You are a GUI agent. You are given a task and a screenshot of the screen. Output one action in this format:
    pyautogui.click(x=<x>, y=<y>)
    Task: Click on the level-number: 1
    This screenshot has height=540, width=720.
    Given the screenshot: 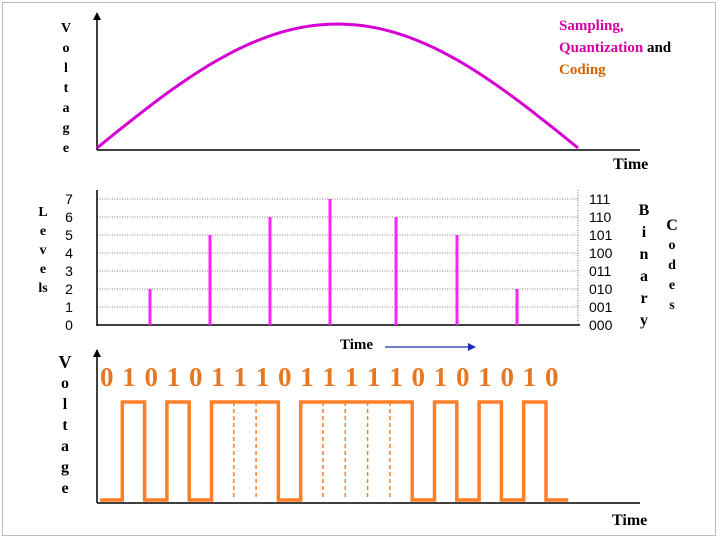 What is the action you would take?
    pyautogui.click(x=69, y=307)
    